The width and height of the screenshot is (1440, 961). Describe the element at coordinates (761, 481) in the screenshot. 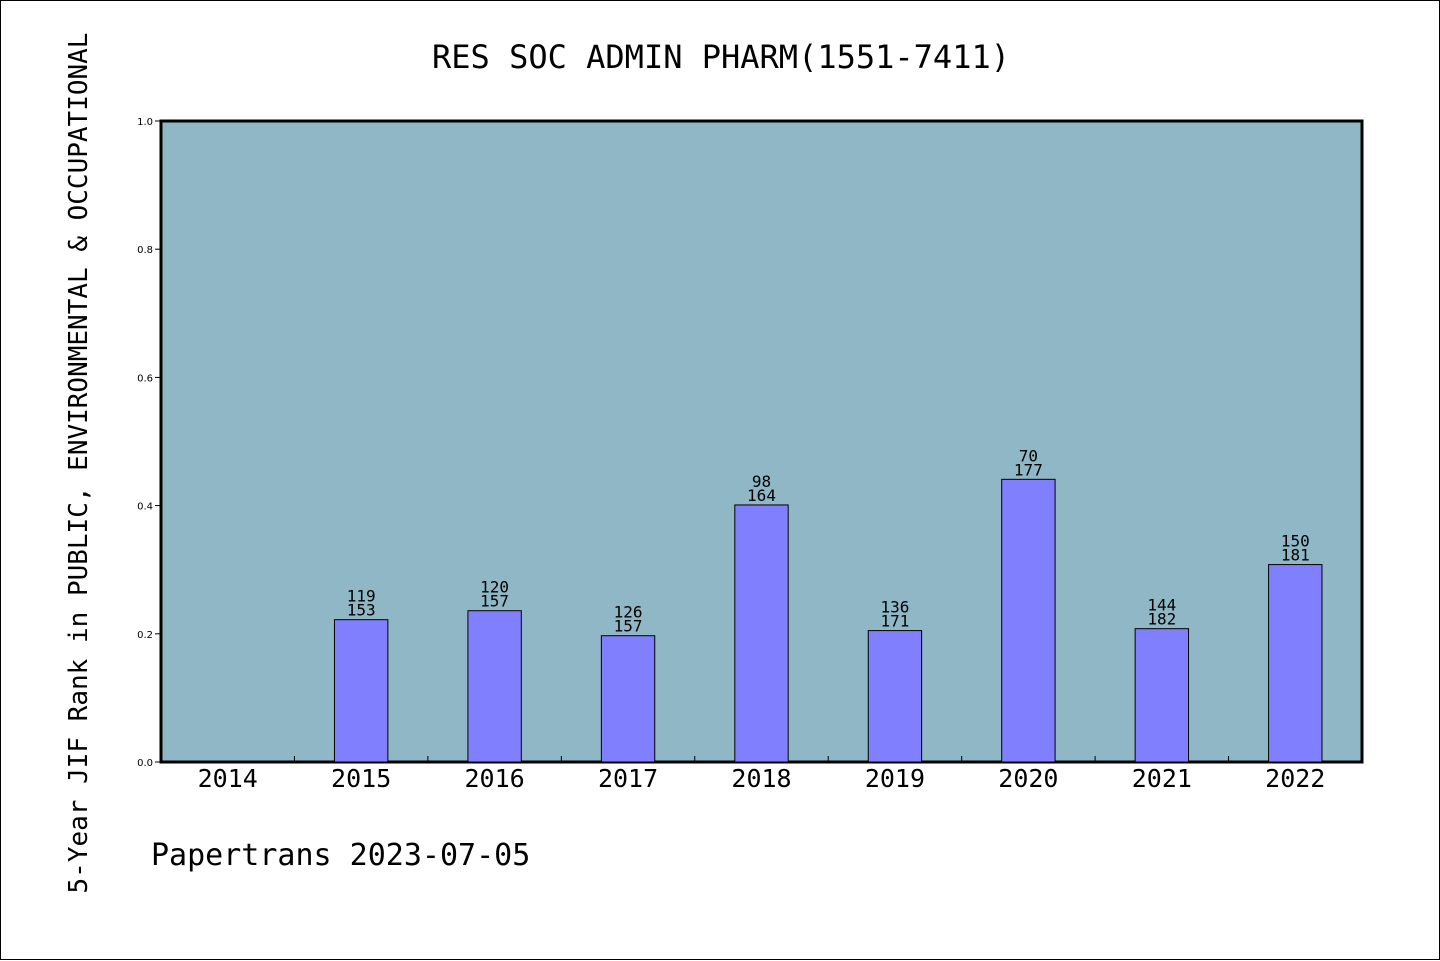

I see `bar-rank-label: 98` at that location.